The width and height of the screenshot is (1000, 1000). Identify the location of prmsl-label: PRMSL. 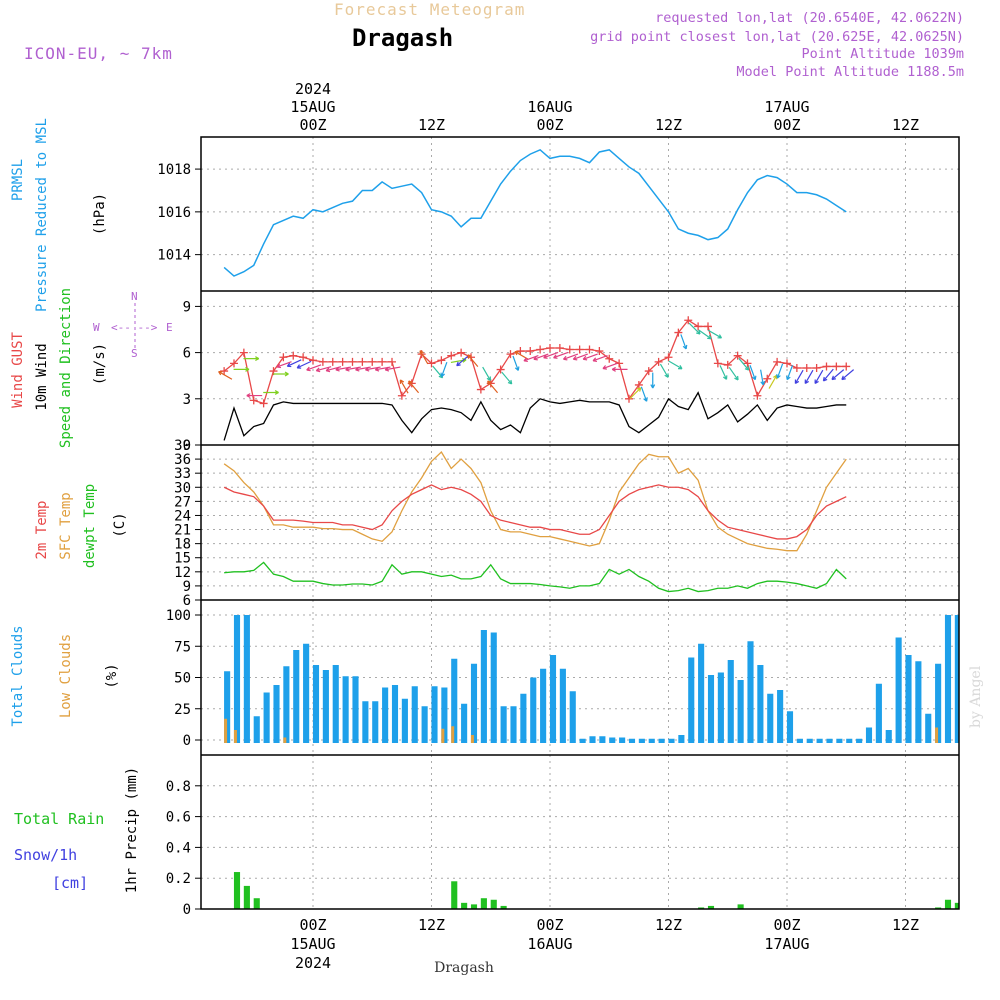
(18, 180).